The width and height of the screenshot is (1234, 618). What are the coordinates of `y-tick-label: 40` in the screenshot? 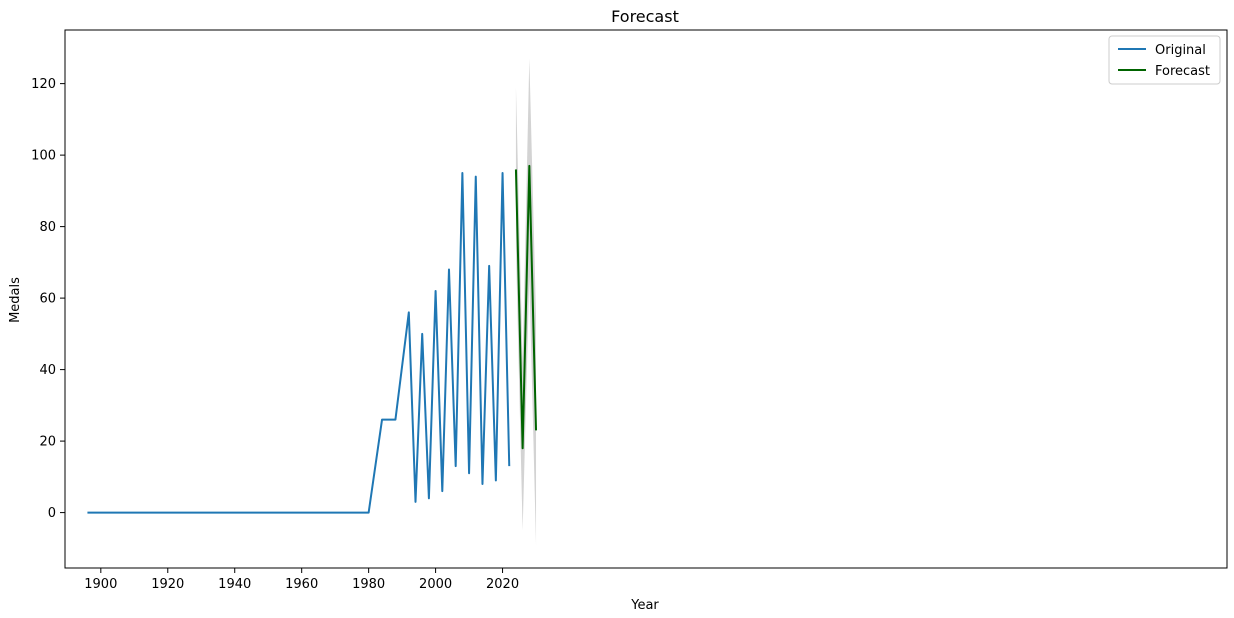 It's located at (47, 370).